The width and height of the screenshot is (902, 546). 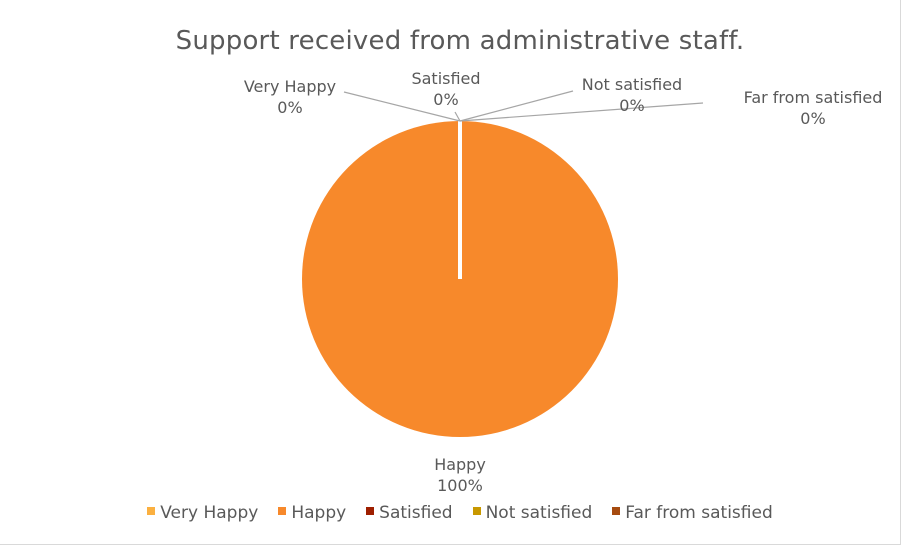 I want to click on leader-line-very-happy, so click(x=402, y=106).